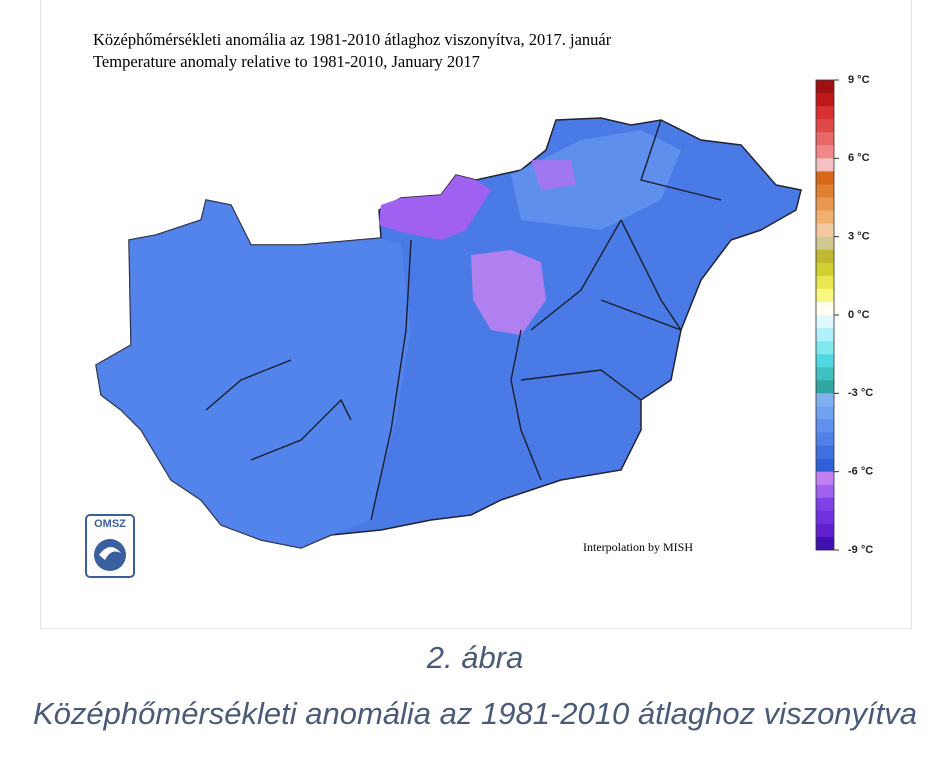 The image size is (950, 768). I want to click on colorbar-label: 6 °C, so click(859, 158).